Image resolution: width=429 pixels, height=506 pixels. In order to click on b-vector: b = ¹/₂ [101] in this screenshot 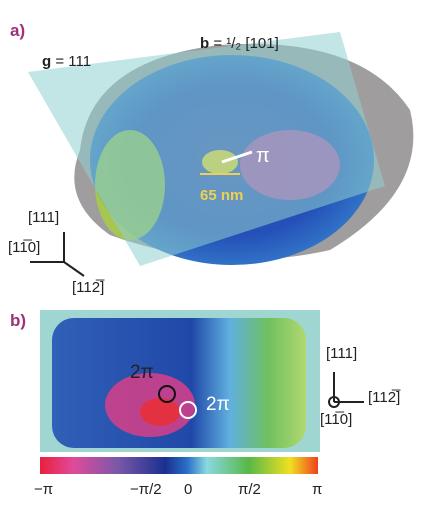, I will do `click(239, 43)`.